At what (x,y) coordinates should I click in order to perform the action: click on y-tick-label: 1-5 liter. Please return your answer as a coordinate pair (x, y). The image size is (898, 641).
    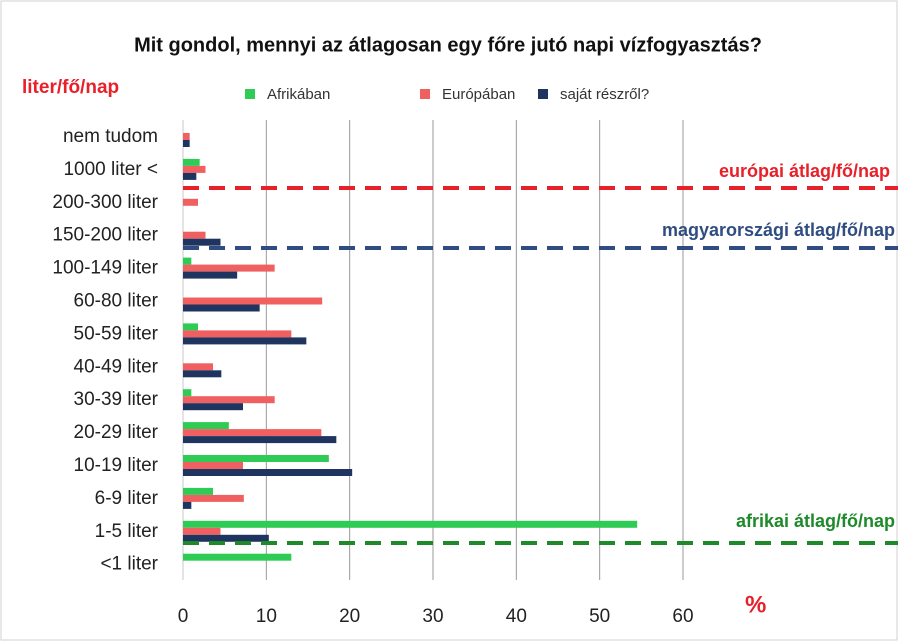
    Looking at the image, I should click on (127, 531).